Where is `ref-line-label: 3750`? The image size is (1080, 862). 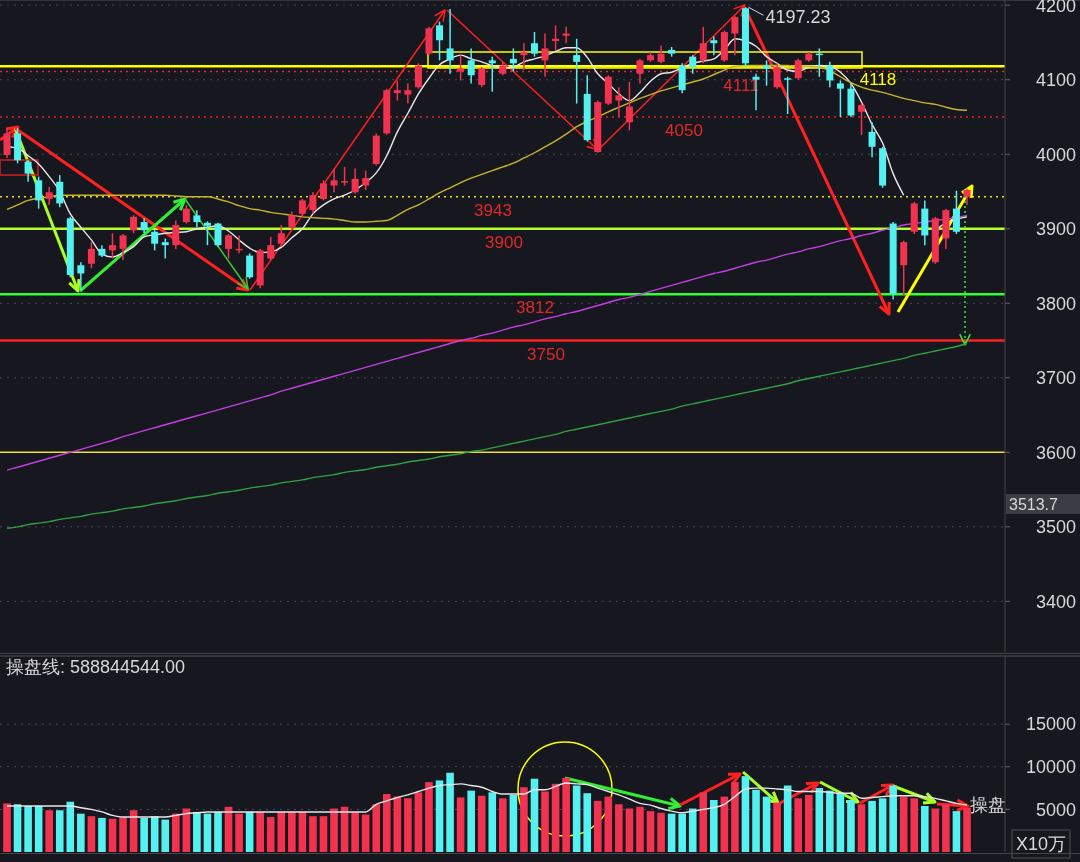
ref-line-label: 3750 is located at coordinates (546, 354).